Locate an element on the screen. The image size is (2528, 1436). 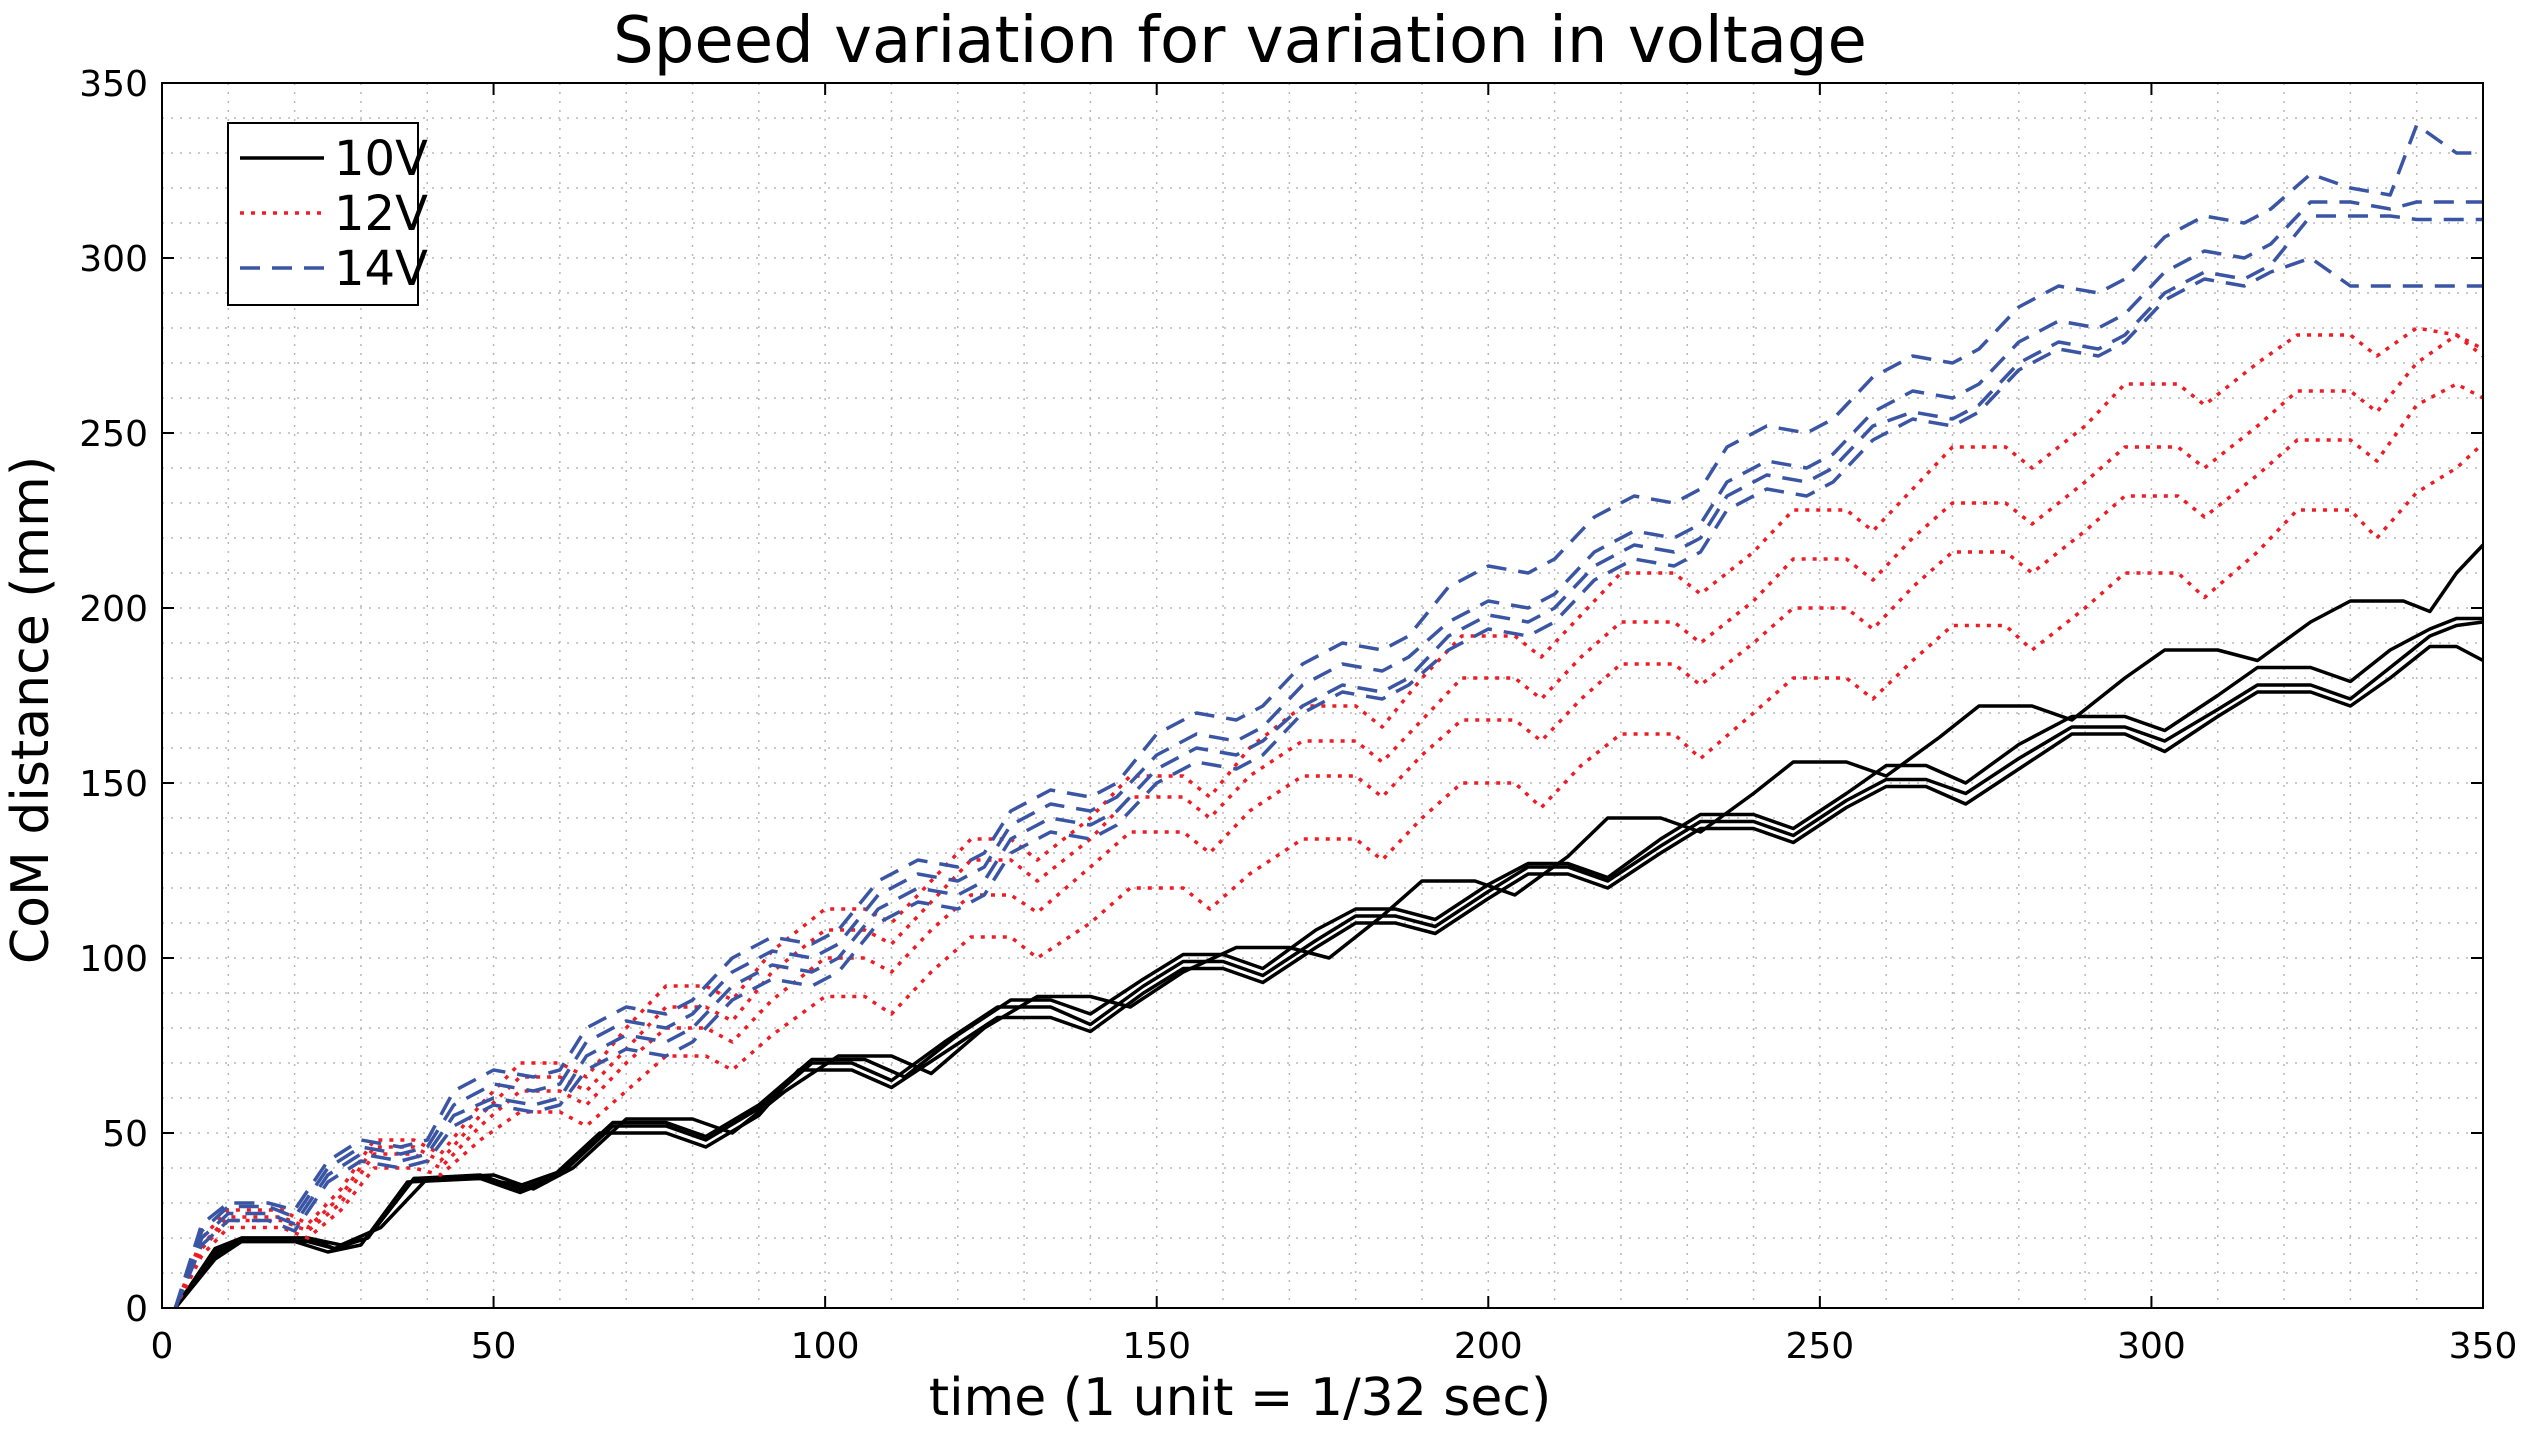
y-tick-label: 250 is located at coordinates (113, 434).